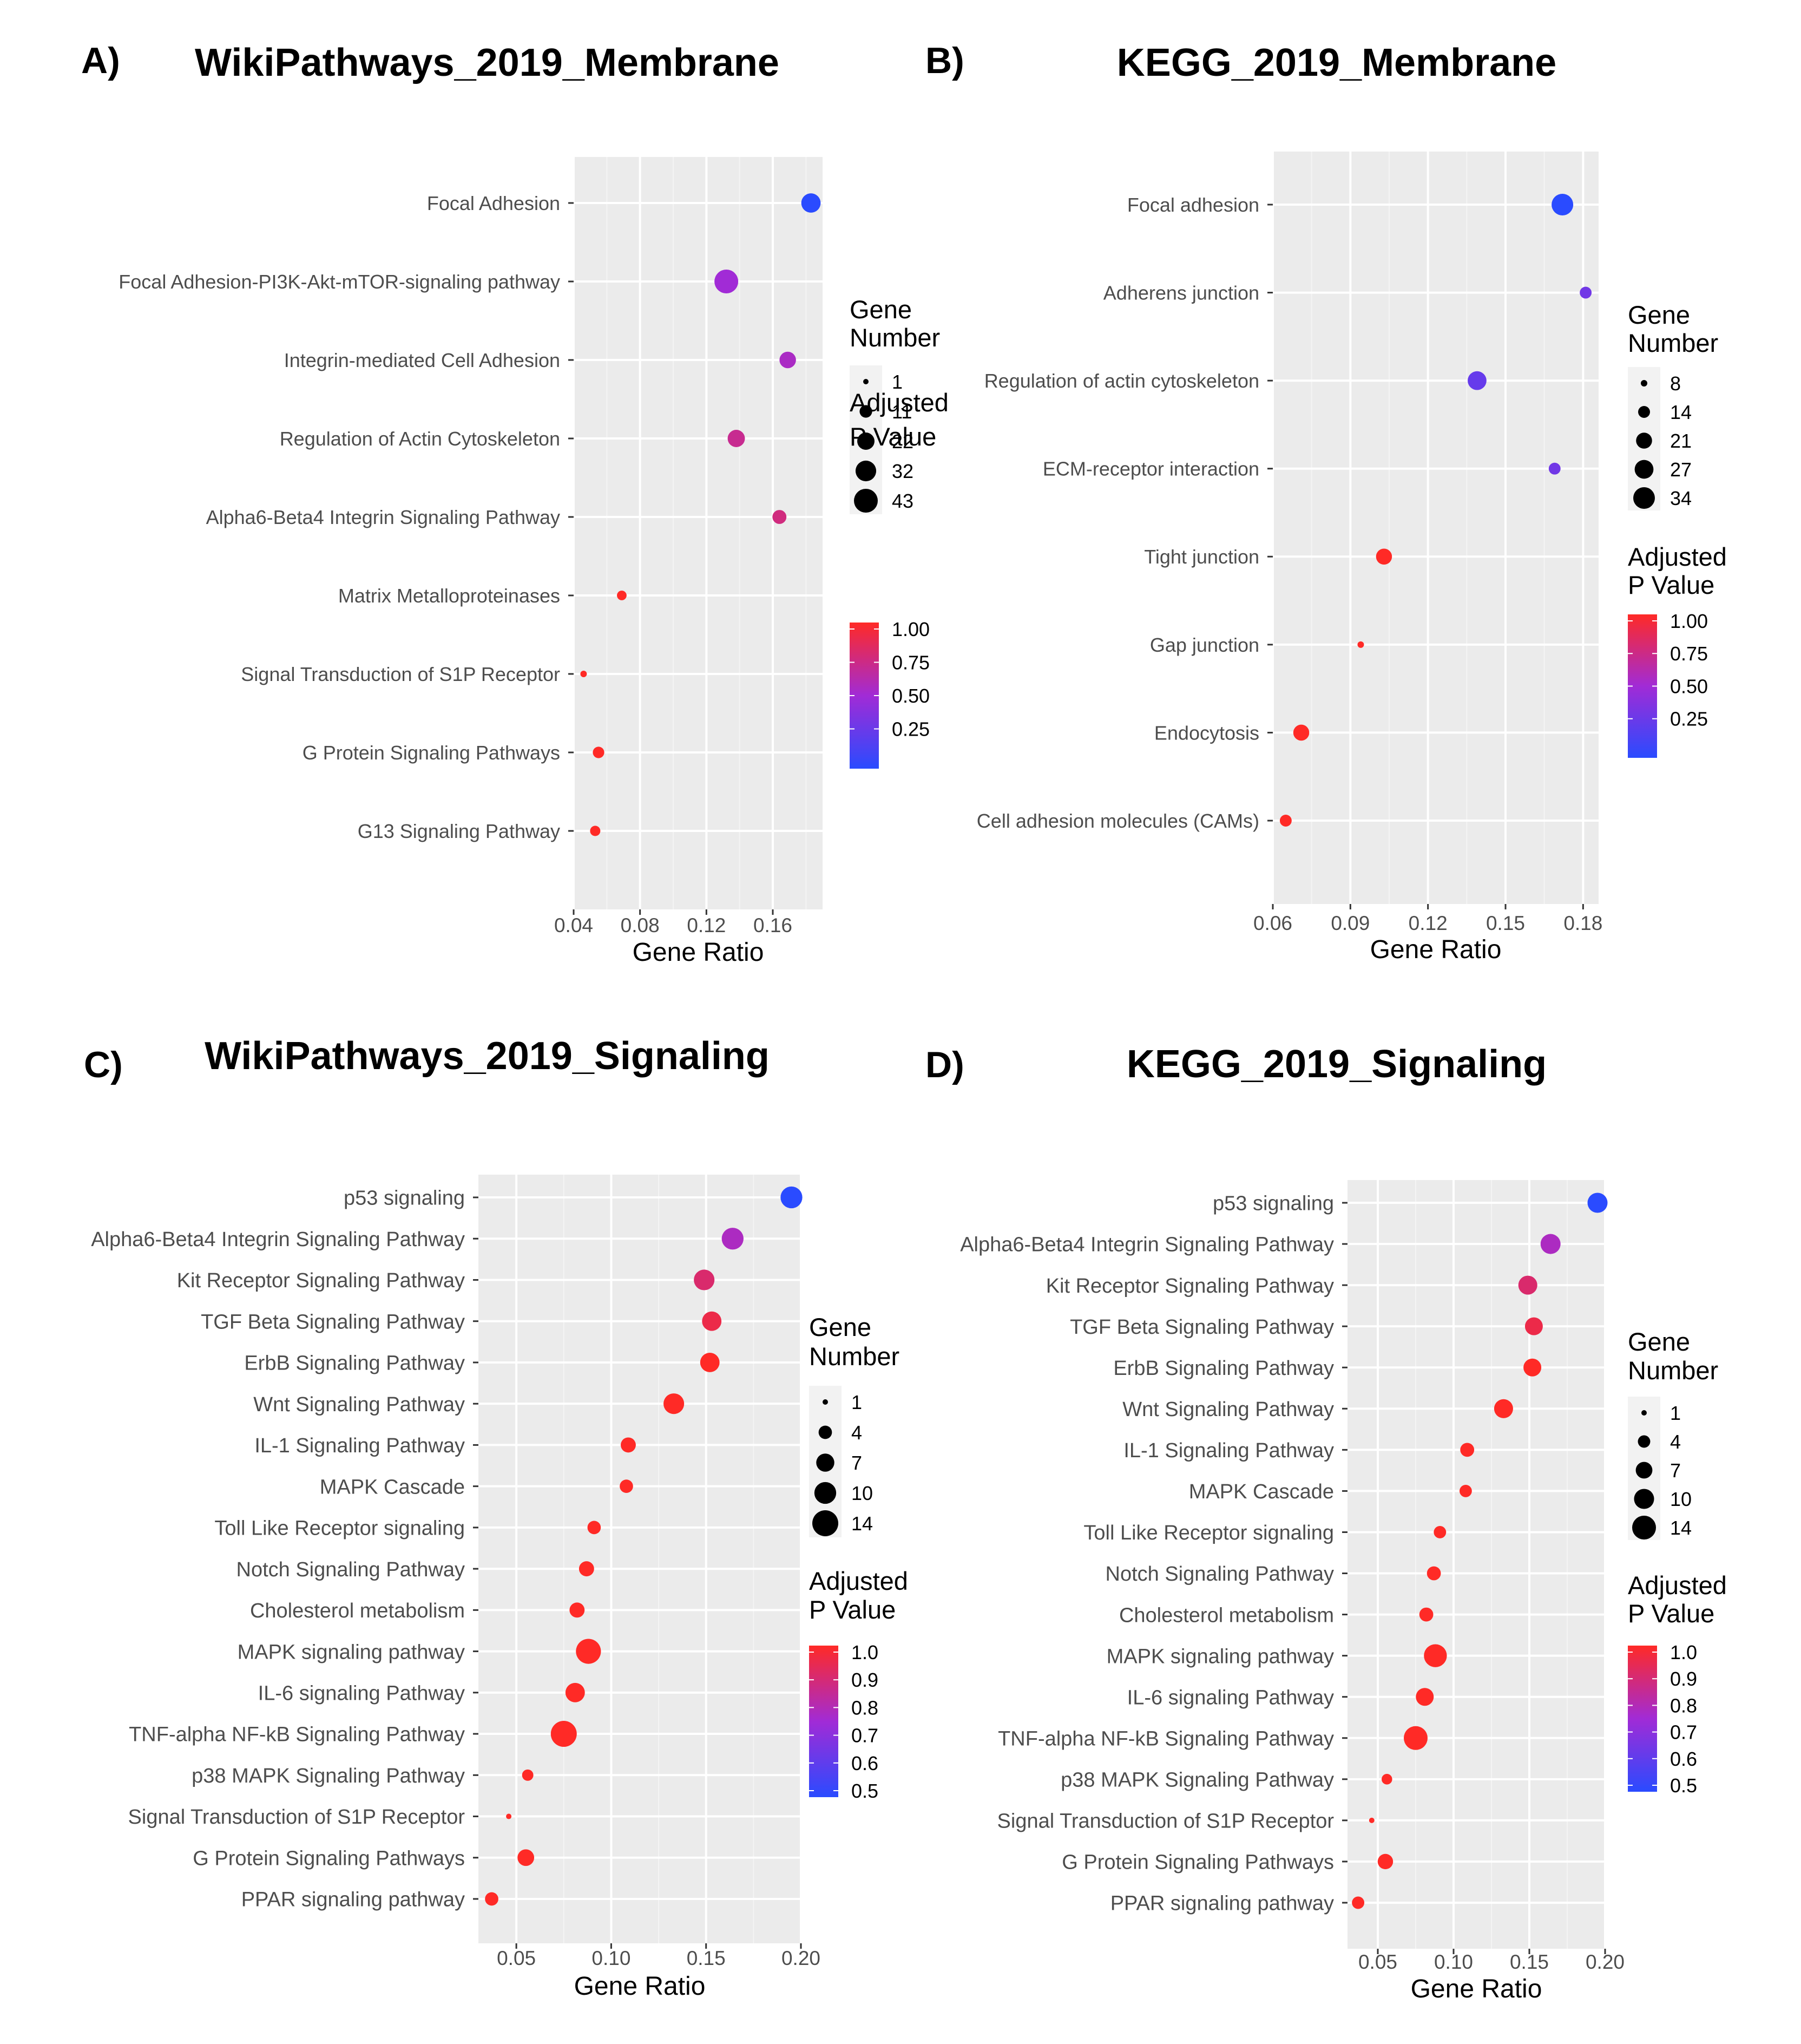  I want to click on category-label: Tight junction, so click(1201, 557).